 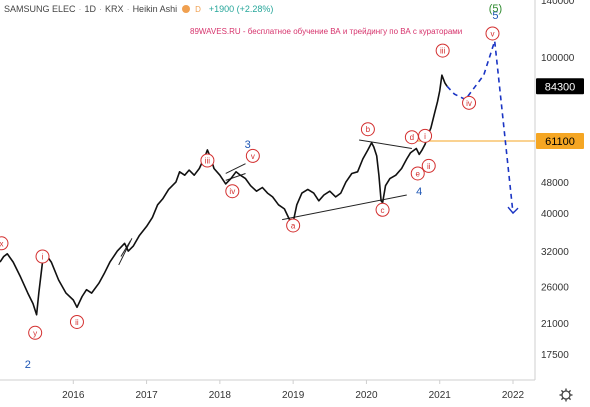 I want to click on x-tick-label: 2020, so click(x=366, y=395).